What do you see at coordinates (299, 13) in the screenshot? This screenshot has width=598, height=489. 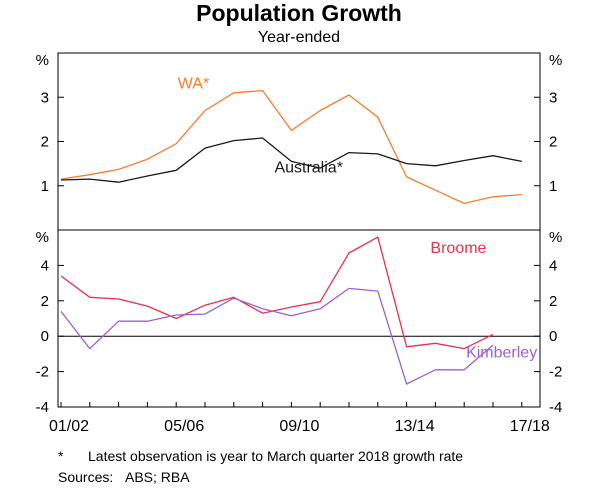 I see `chart-title: Population Growth` at bounding box center [299, 13].